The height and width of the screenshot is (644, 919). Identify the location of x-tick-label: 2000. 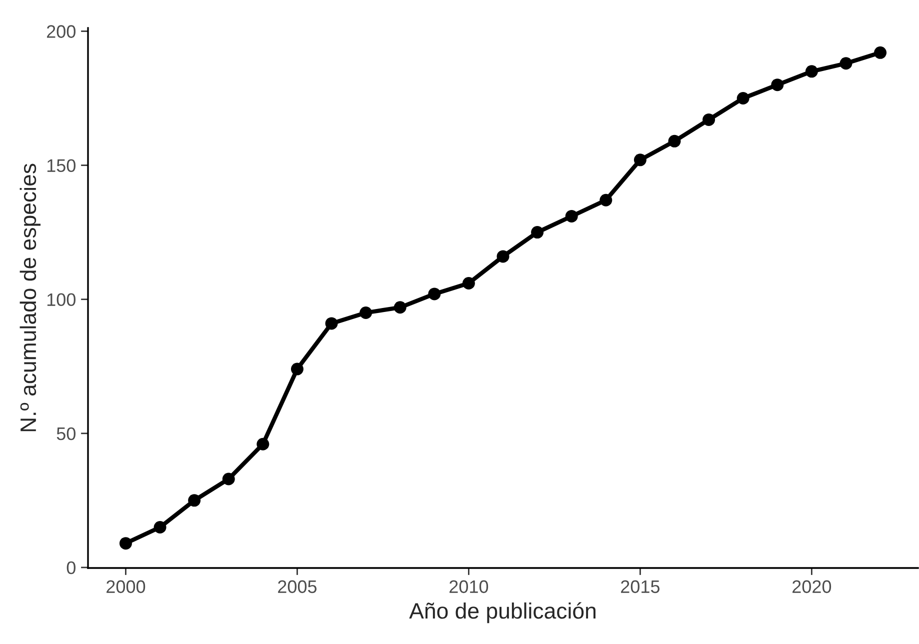
(126, 587).